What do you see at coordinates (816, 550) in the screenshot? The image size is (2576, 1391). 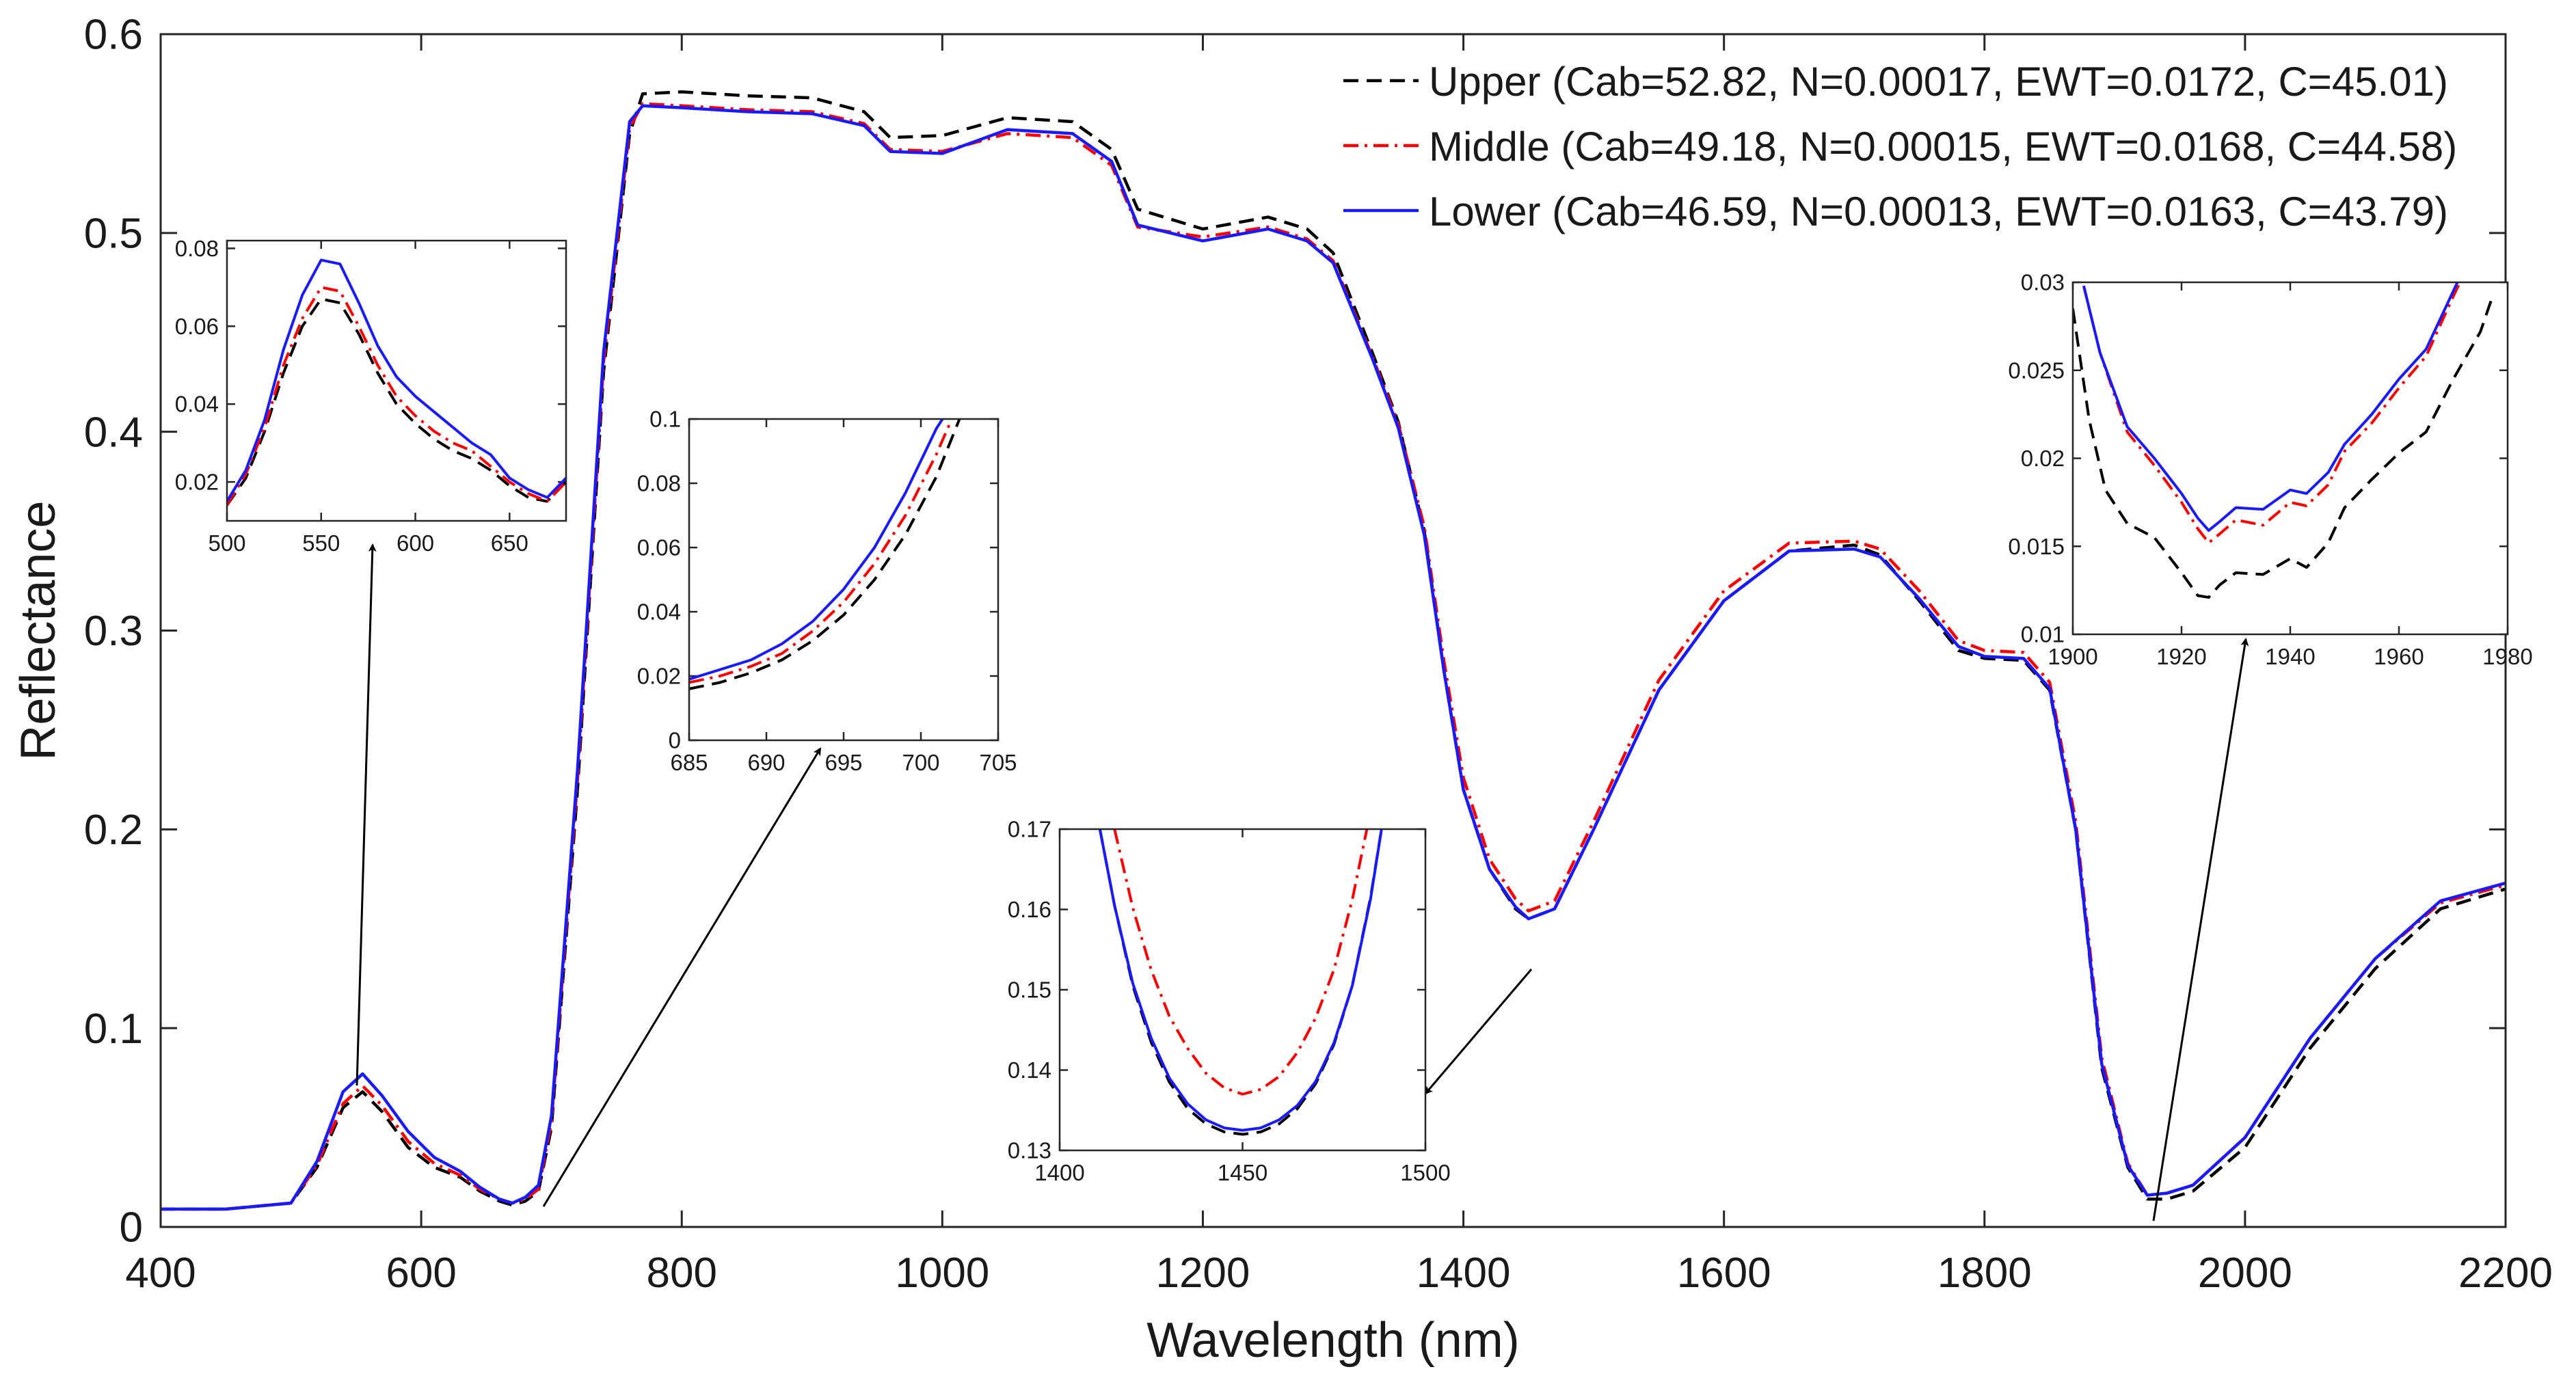 I see `inset-685-705-series-lower` at bounding box center [816, 550].